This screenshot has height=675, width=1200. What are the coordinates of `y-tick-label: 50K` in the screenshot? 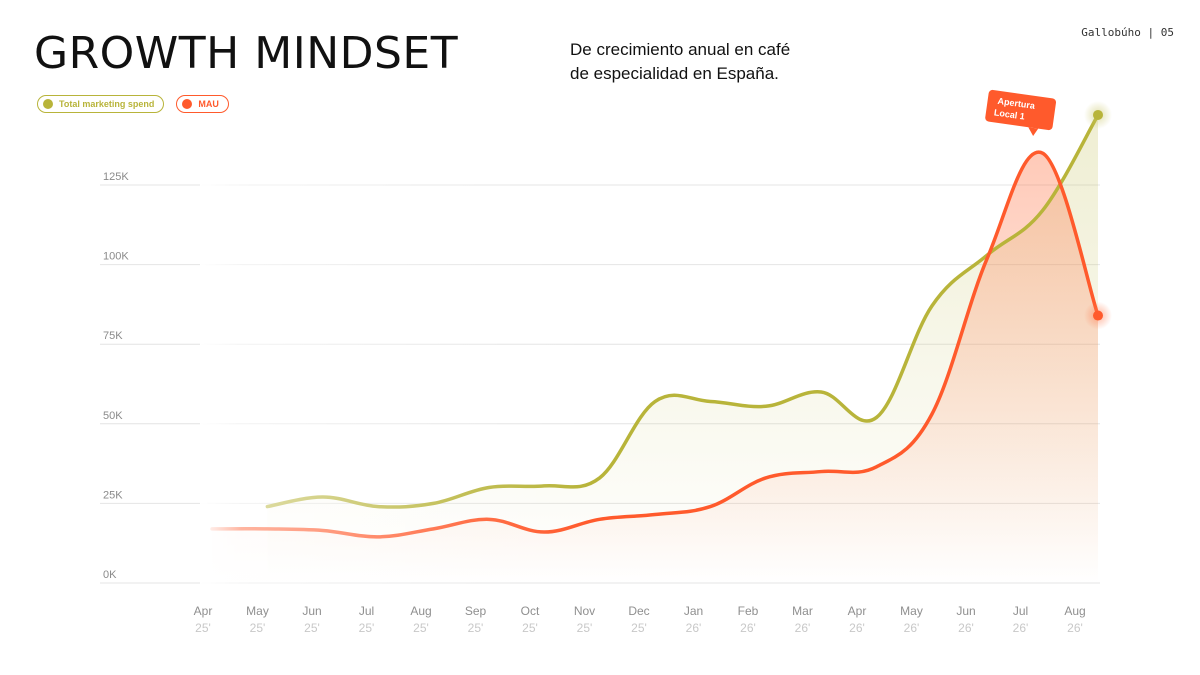 It's located at (113, 416).